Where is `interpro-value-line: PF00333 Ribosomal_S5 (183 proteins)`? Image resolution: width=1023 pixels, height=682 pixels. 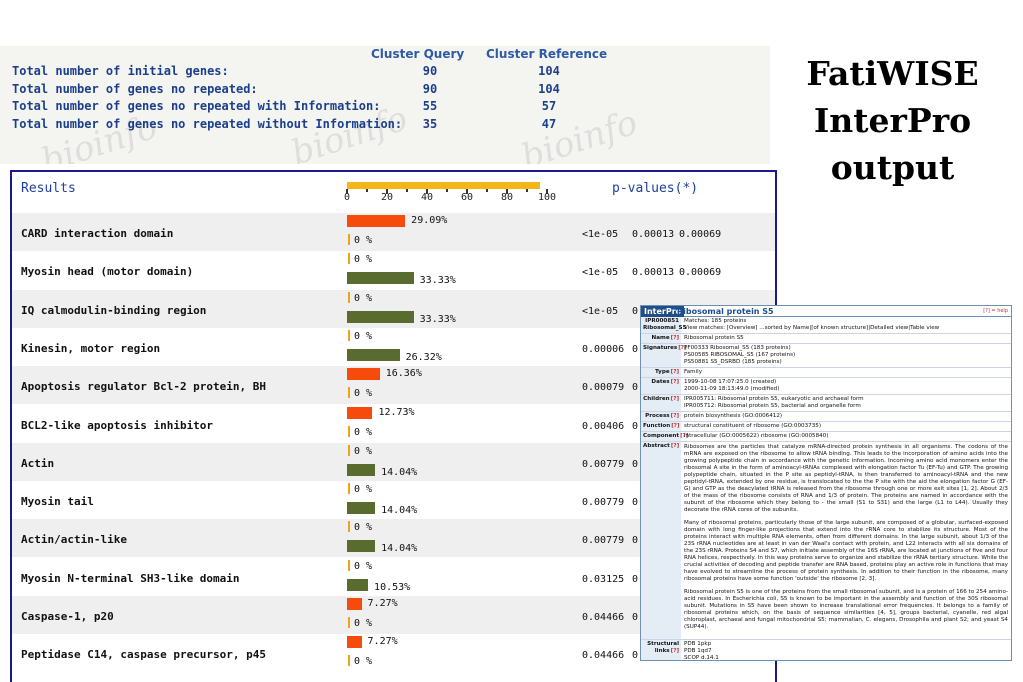 interpro-value-line: PF00333 Ribosomal_S5 (183 proteins) is located at coordinates (737, 348).